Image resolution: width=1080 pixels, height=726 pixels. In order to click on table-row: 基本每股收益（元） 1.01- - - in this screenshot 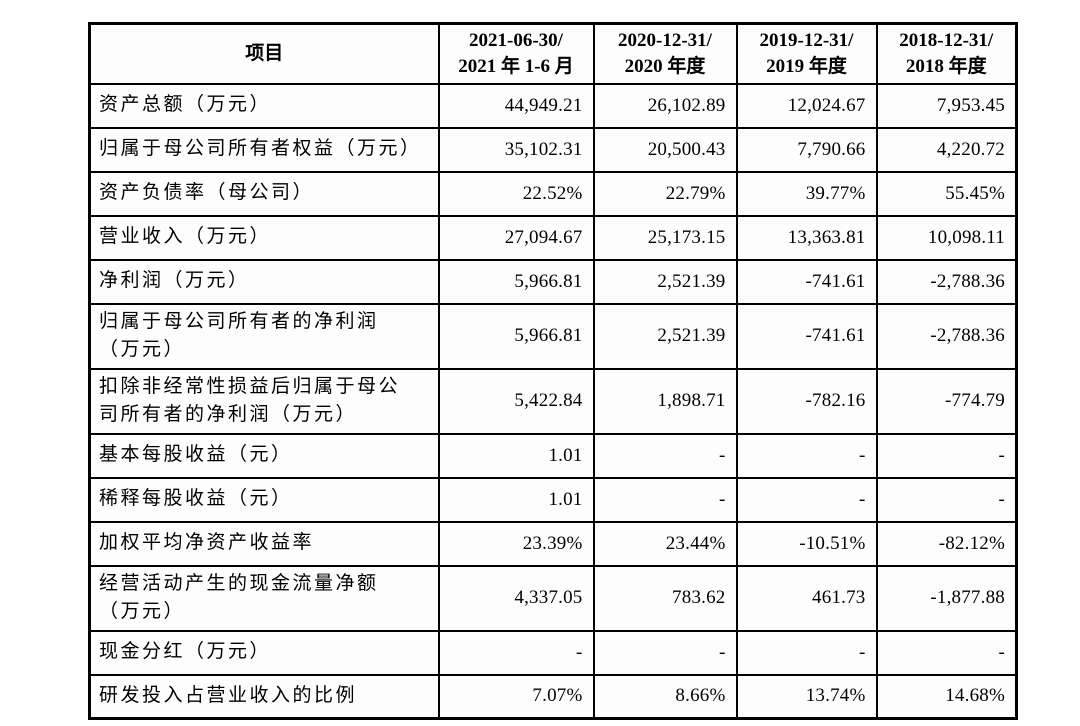, I will do `click(553, 455)`.